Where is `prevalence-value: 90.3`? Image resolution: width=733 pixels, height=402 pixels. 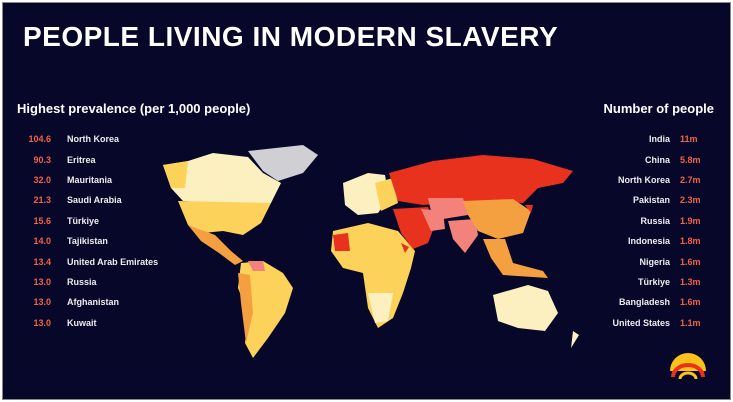
prevalence-value: 90.3 is located at coordinates (42, 159).